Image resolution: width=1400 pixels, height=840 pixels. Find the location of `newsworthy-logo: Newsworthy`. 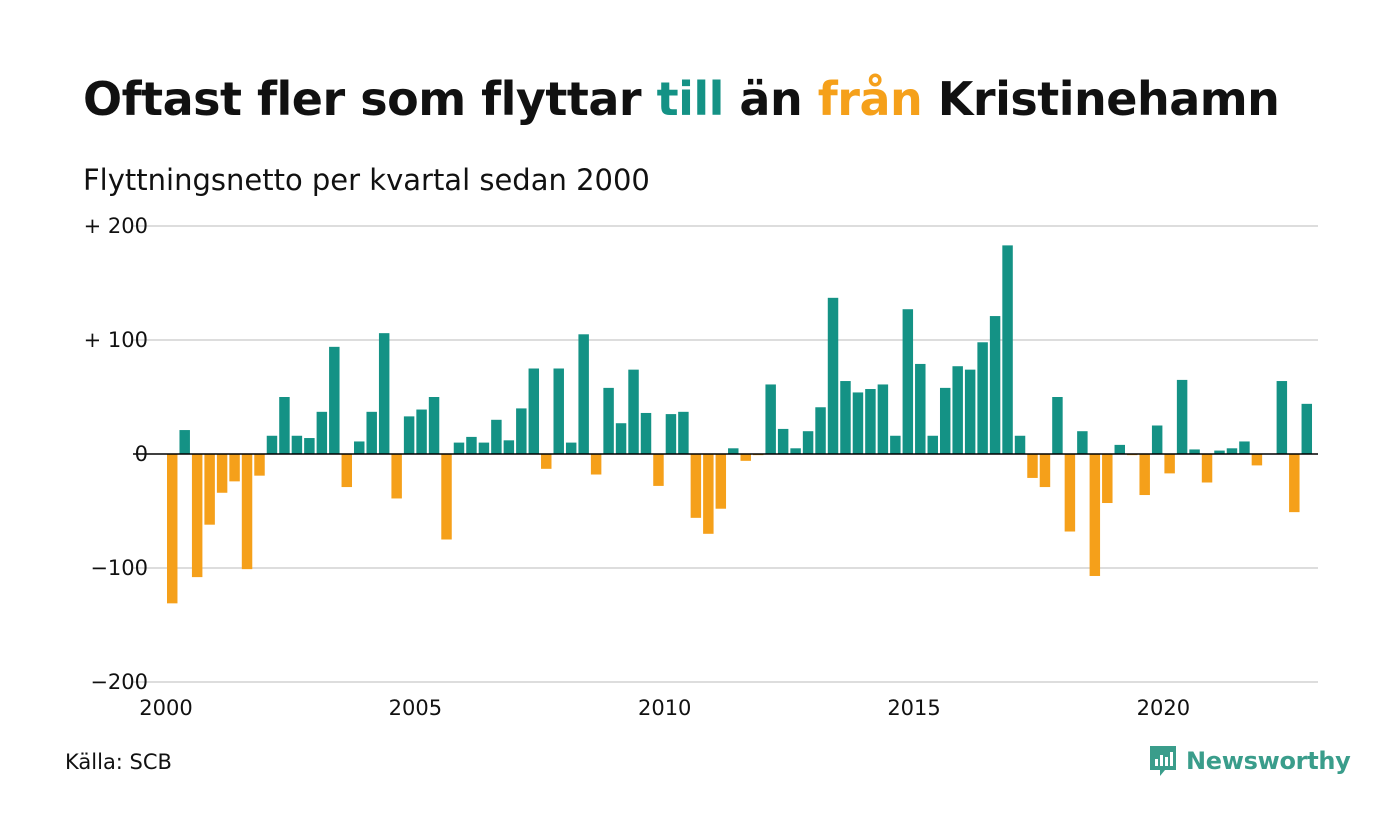

newsworthy-logo: Newsworthy is located at coordinates (1249, 761).